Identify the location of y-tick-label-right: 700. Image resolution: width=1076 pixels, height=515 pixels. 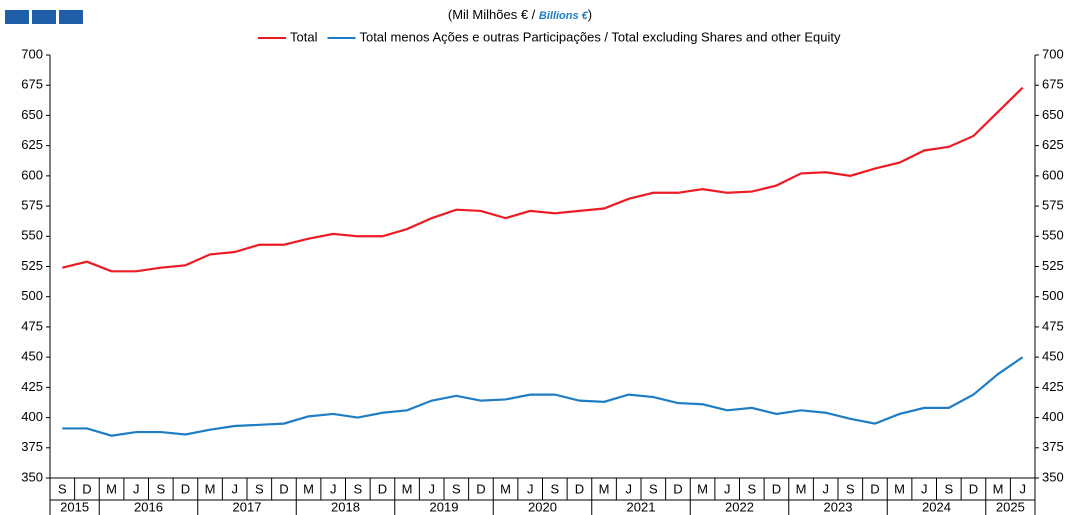
(1053, 53).